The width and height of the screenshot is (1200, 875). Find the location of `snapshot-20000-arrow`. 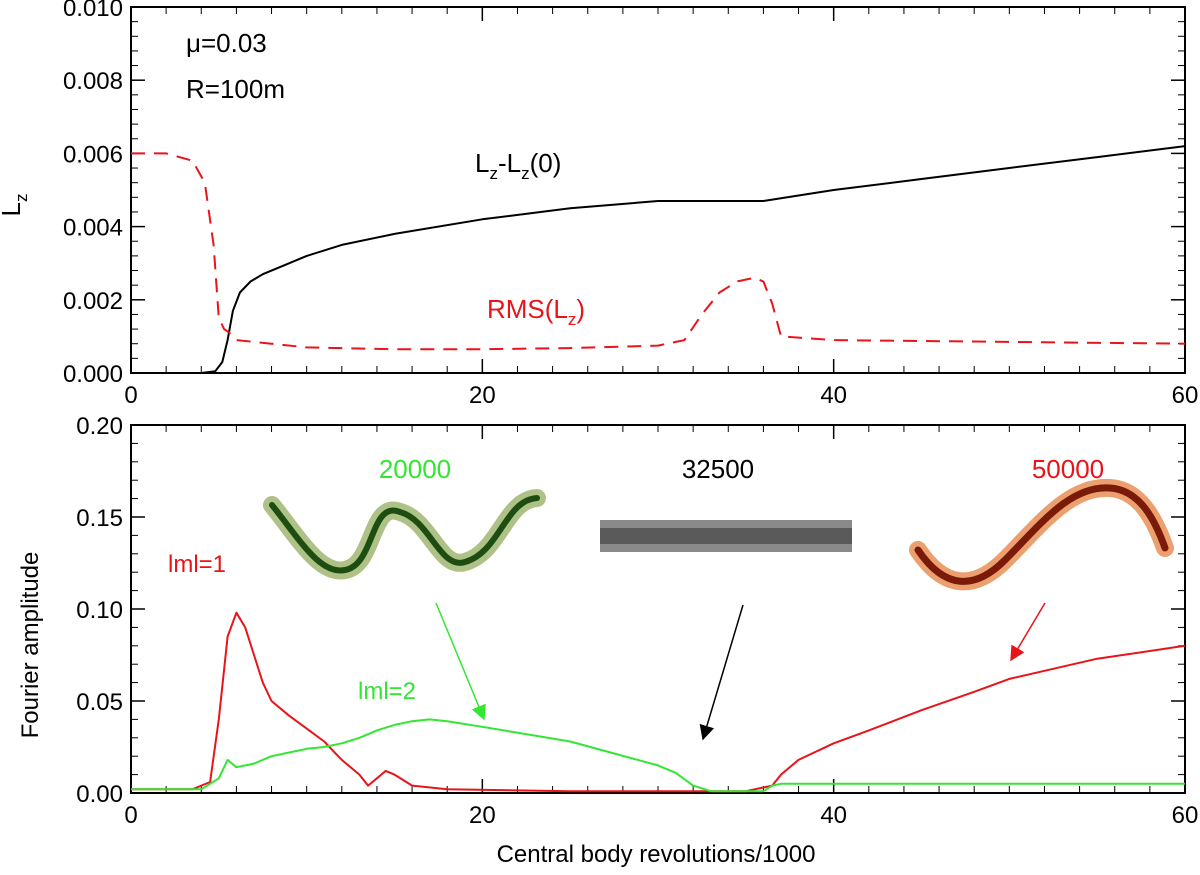

snapshot-20000-arrow is located at coordinates (460, 661).